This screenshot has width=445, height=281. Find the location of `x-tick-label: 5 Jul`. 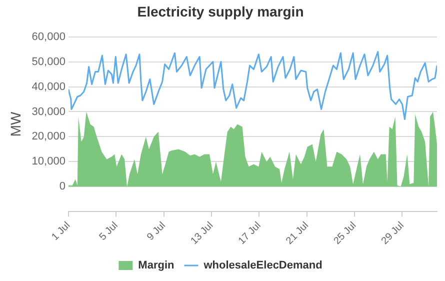

x-tick-label: 5 Jul is located at coordinates (108, 231).